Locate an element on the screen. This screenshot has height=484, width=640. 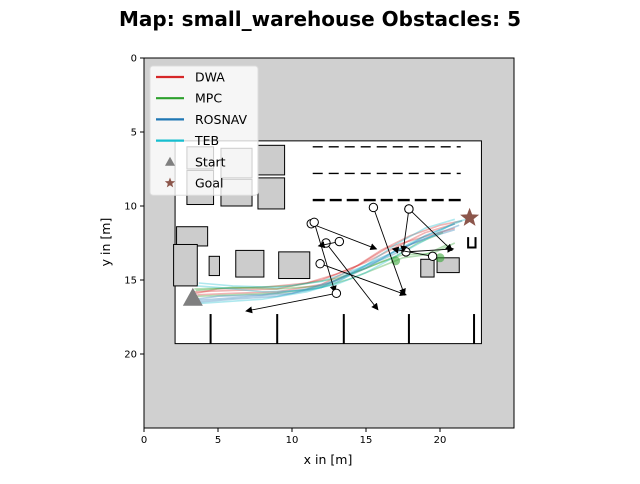
legend: DWA MPC ROSNAV TEB Start Goal is located at coordinates (204, 130).